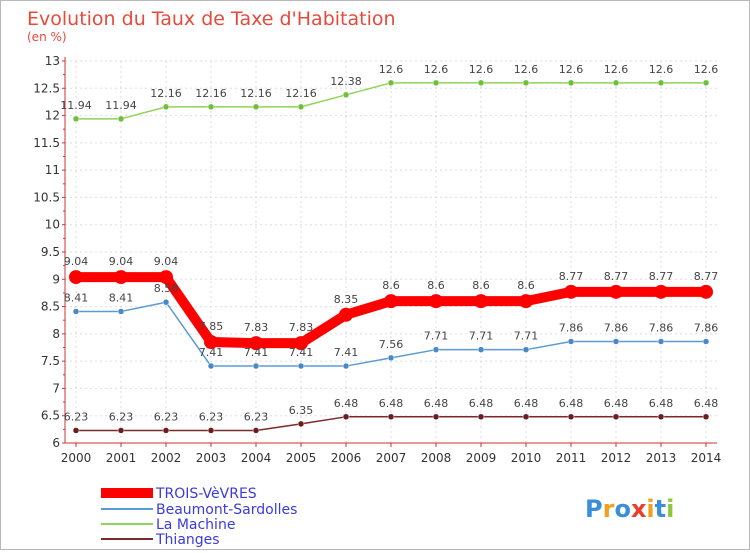 This screenshot has width=750, height=553. What do you see at coordinates (166, 288) in the screenshot?
I see `data-label: 8.58` at bounding box center [166, 288].